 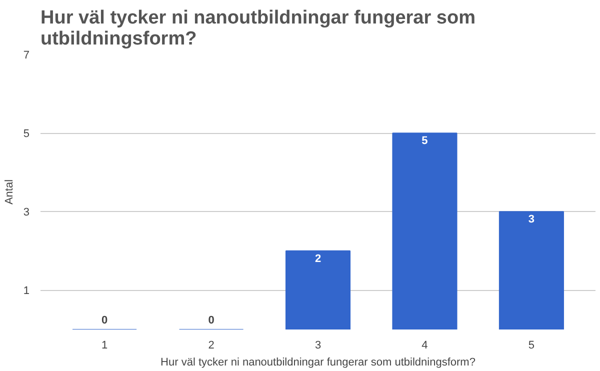 What do you see at coordinates (26, 56) in the screenshot?
I see `y-tick-label: 7` at bounding box center [26, 56].